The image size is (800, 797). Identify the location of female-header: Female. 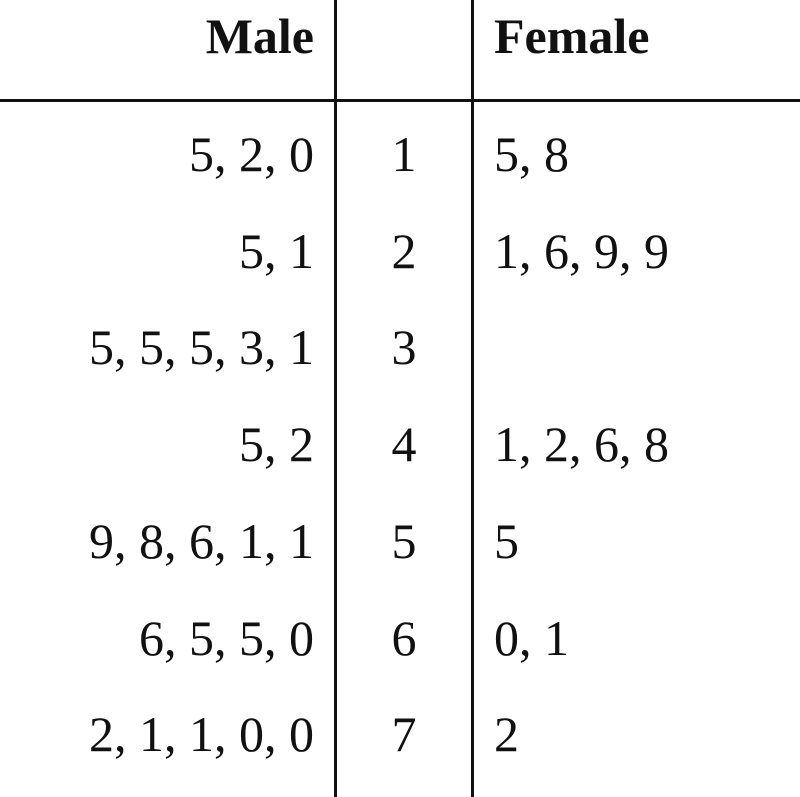
(572, 36).